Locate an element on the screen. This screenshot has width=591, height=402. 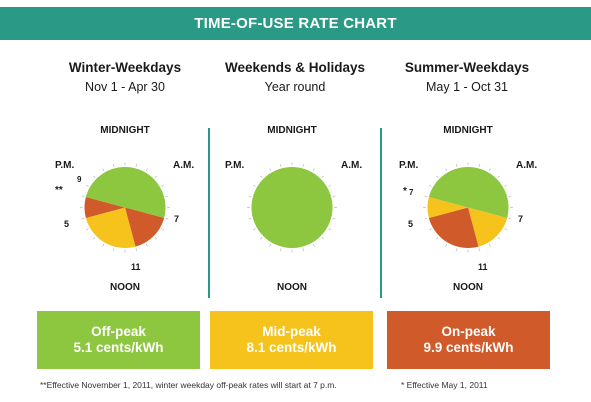
summer-noon-label: NOON is located at coordinates (468, 287).